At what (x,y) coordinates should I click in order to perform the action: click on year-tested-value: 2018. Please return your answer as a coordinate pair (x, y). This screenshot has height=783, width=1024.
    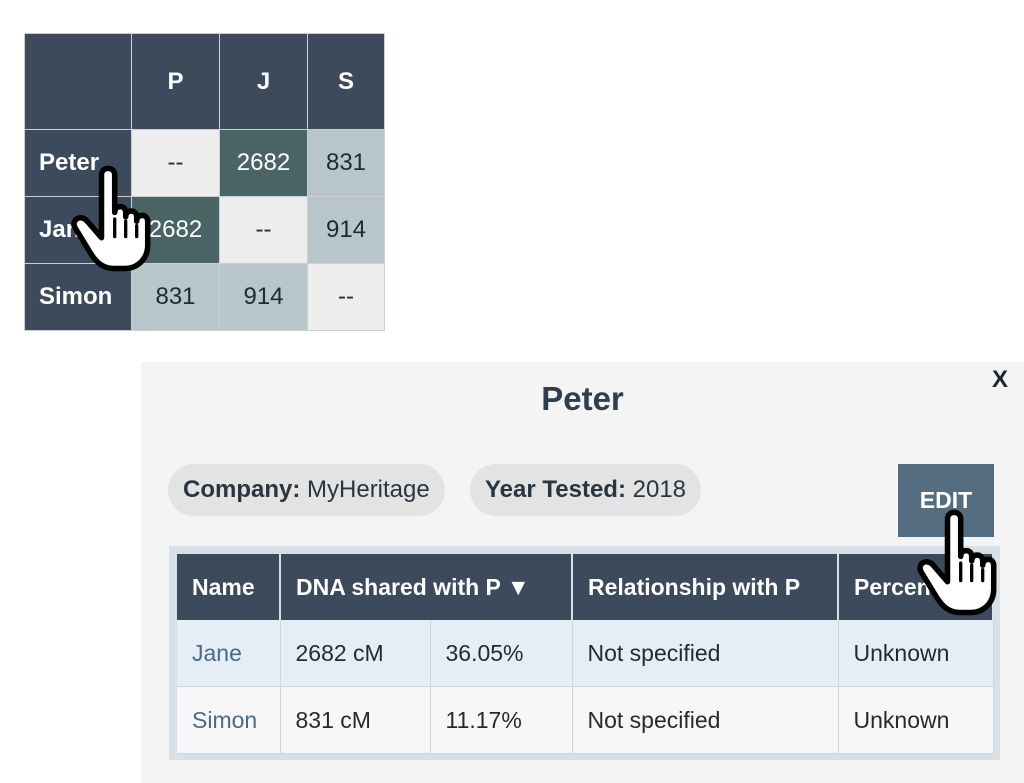
    Looking at the image, I should click on (659, 489).